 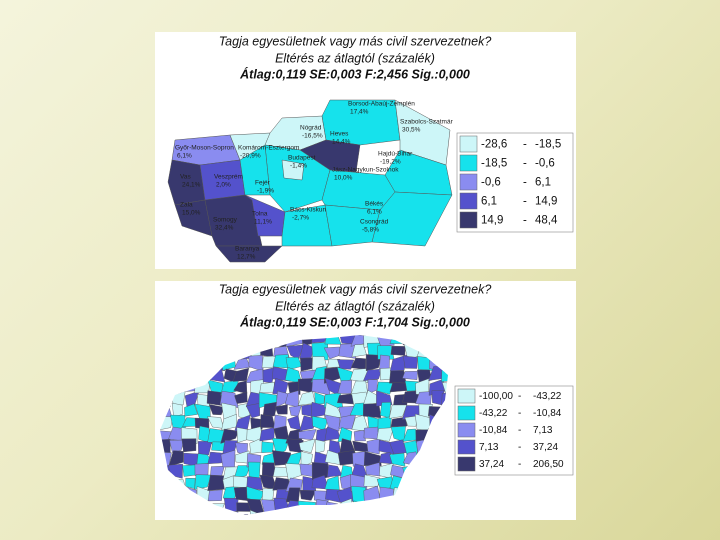 I want to click on region-value: -20,9%, so click(x=250, y=156).